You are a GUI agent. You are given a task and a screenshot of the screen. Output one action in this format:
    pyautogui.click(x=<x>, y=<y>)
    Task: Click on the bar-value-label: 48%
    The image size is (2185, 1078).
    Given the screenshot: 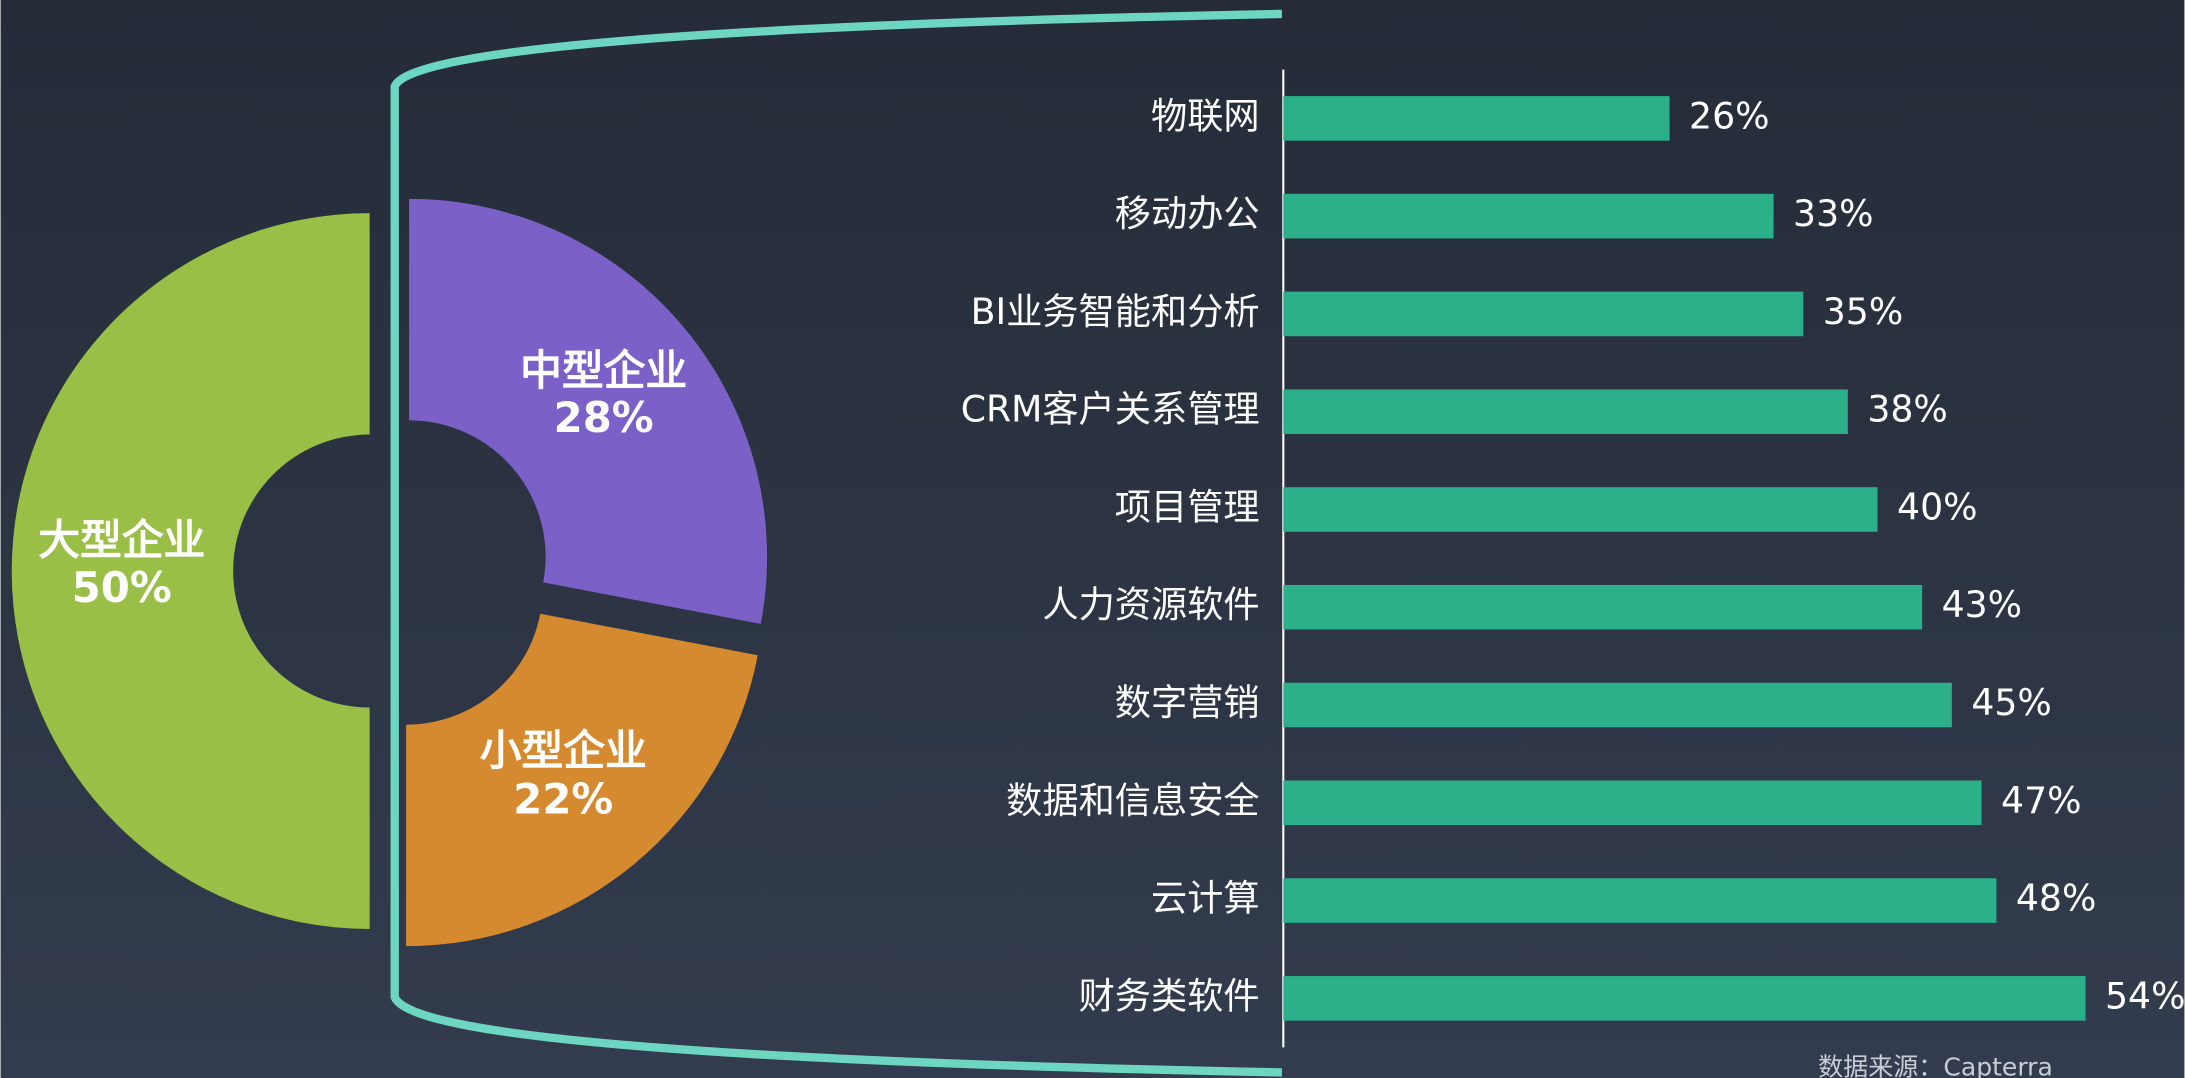 What is the action you would take?
    pyautogui.click(x=2056, y=898)
    